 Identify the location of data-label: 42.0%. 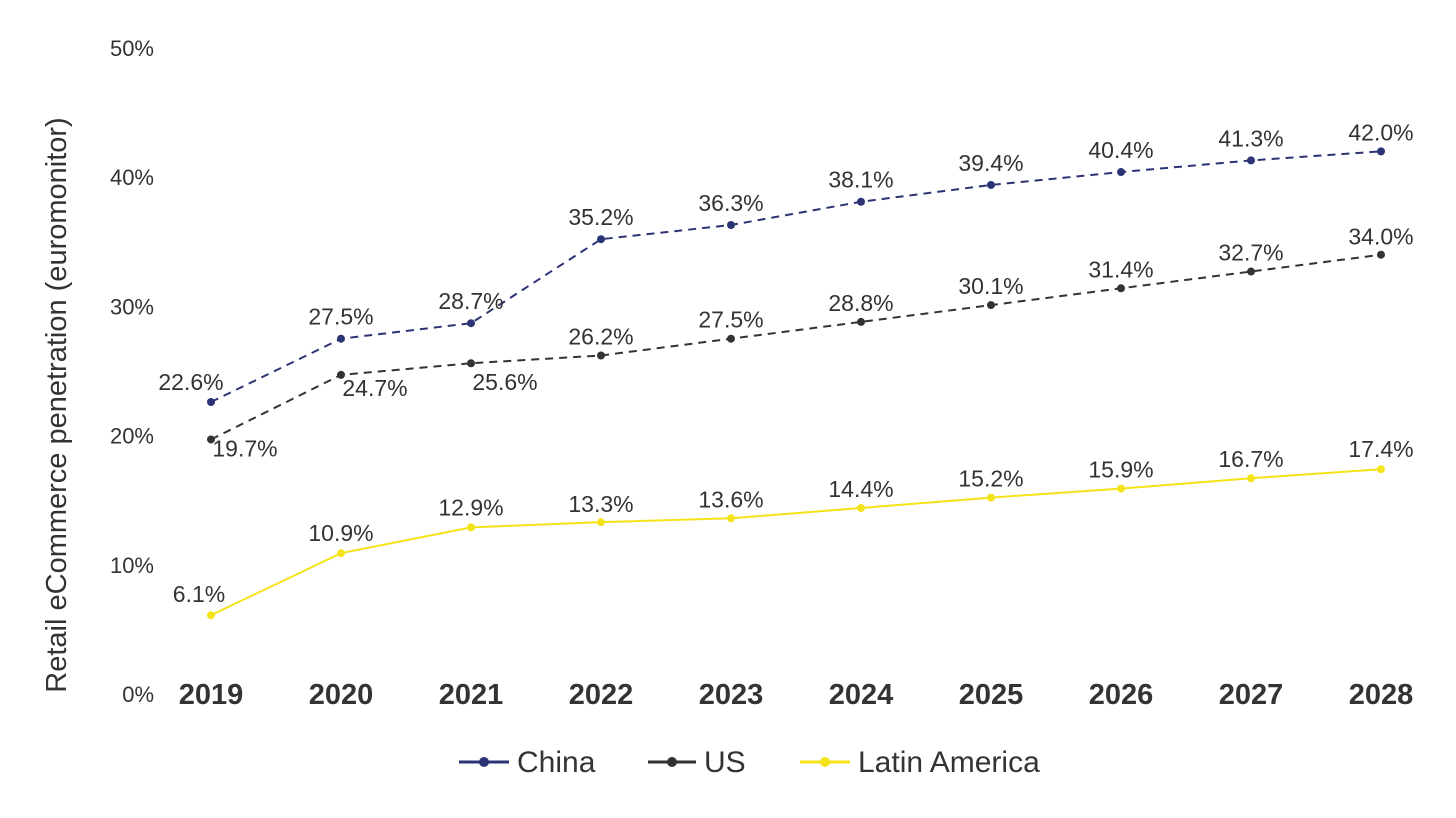
(1380, 132).